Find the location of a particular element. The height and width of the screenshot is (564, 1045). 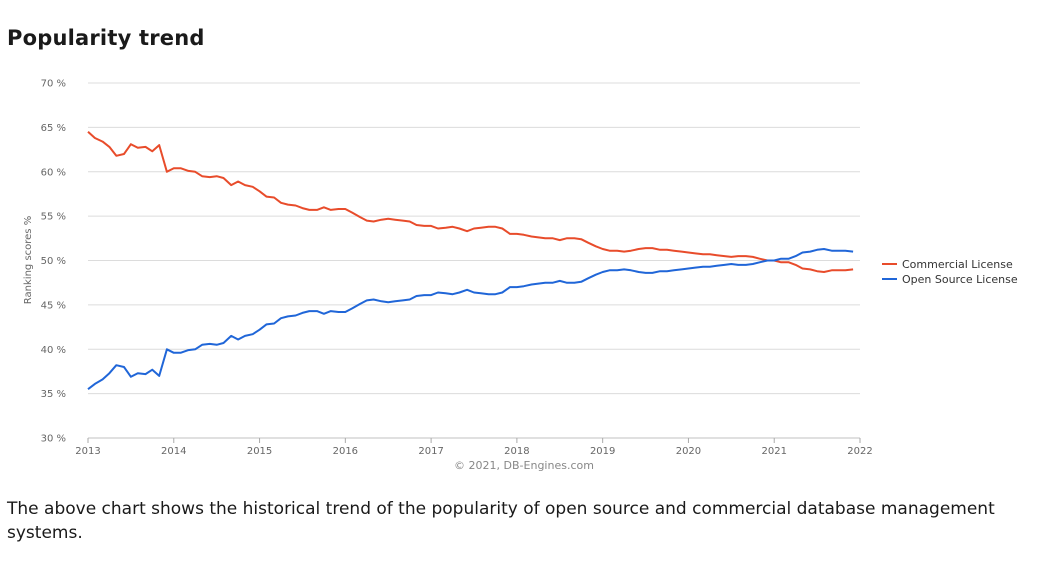

y-axis-ticks: 30 % 35 % 40 % 45 % 50 % 55 % 60 % 65 % 70 % is located at coordinates (53, 262).